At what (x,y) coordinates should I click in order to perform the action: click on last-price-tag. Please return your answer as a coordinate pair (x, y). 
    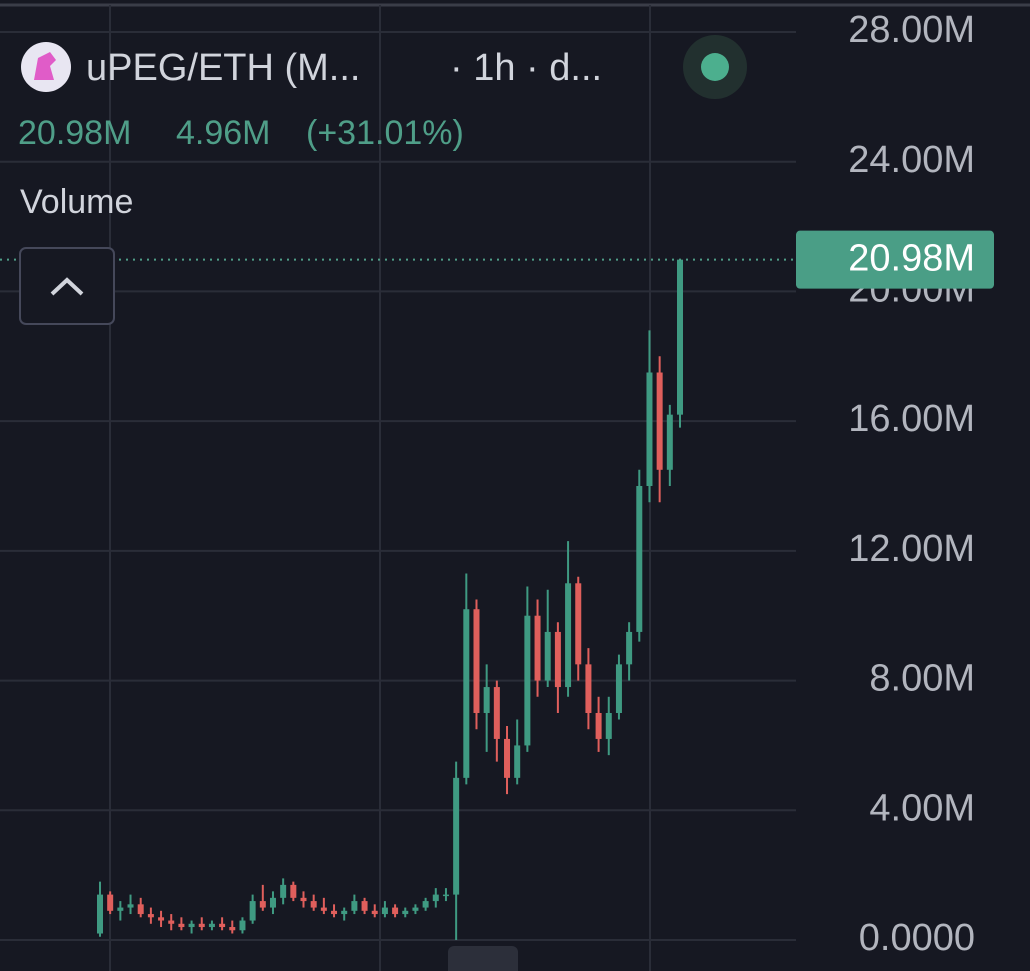
    Looking at the image, I should click on (895, 259).